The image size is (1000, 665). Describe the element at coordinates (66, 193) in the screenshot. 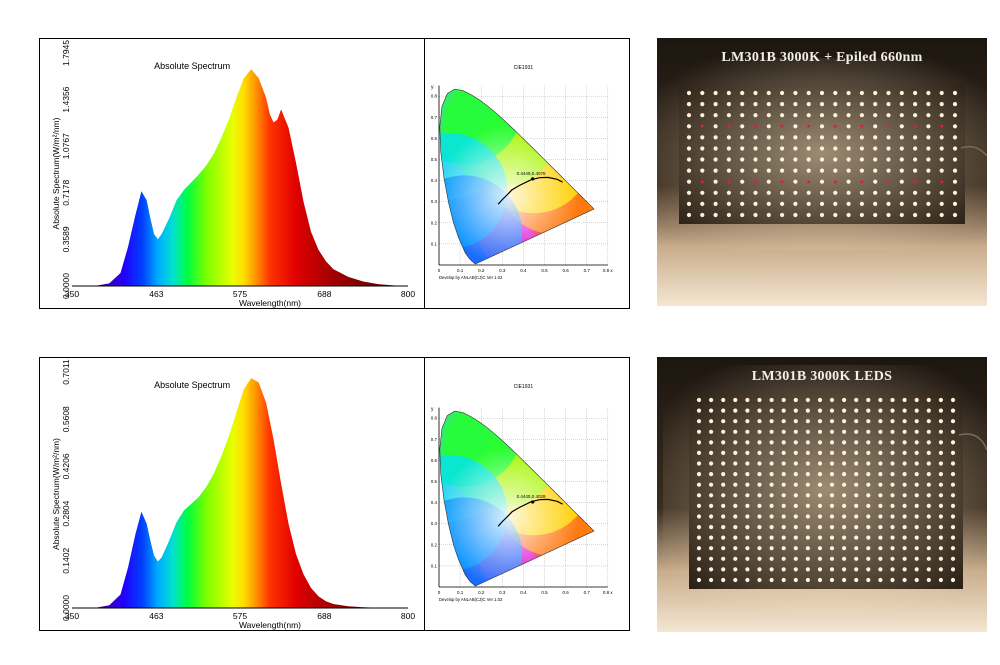

I see `y-tick-label: 0.7178` at that location.